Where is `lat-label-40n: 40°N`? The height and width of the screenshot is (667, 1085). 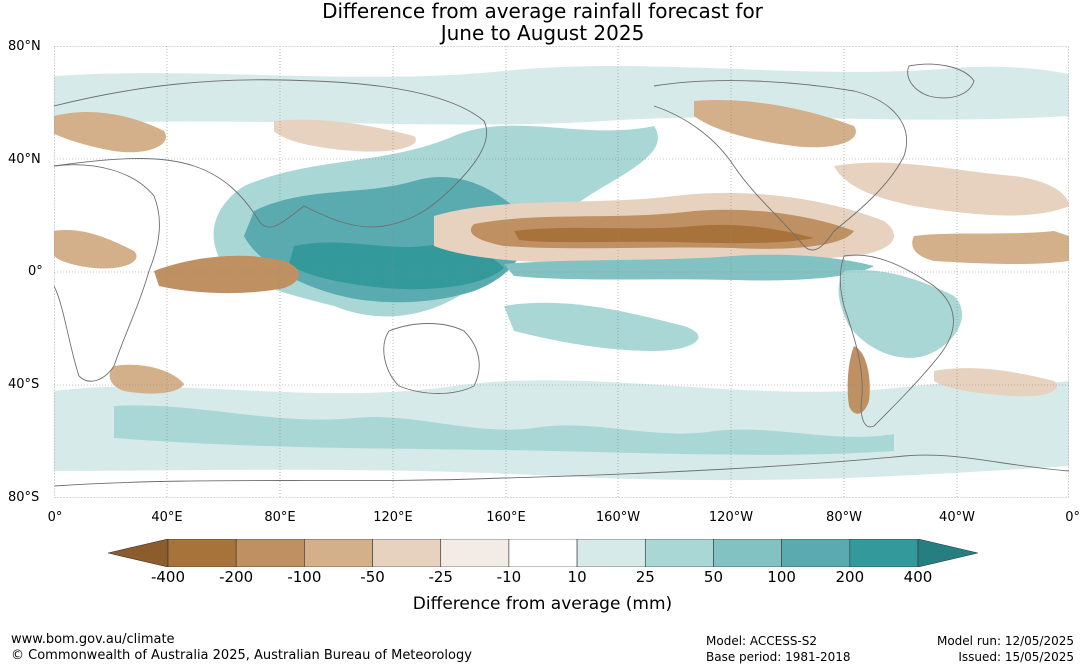 lat-label-40n: 40°N is located at coordinates (24, 159).